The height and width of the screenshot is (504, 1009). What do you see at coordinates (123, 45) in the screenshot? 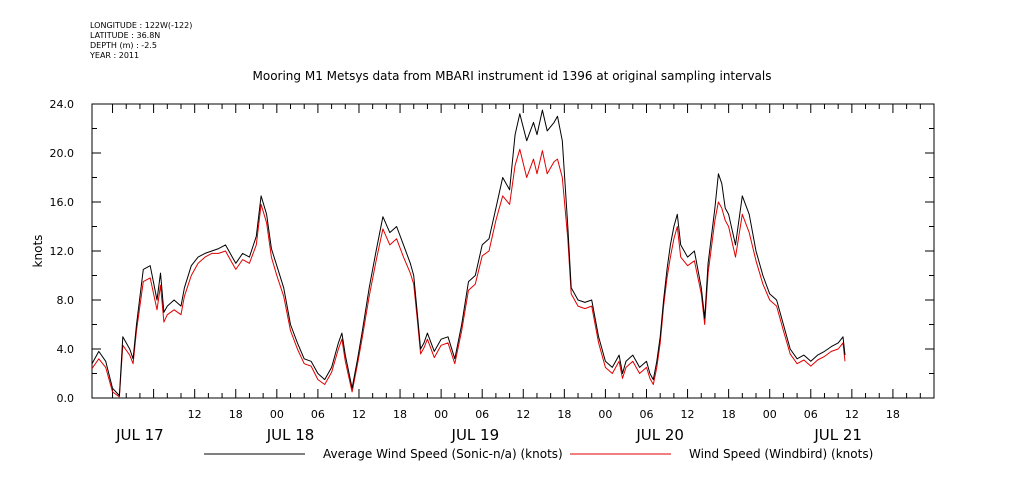
I see `meta-depth: DEPTH (m) : -2.5` at bounding box center [123, 45].